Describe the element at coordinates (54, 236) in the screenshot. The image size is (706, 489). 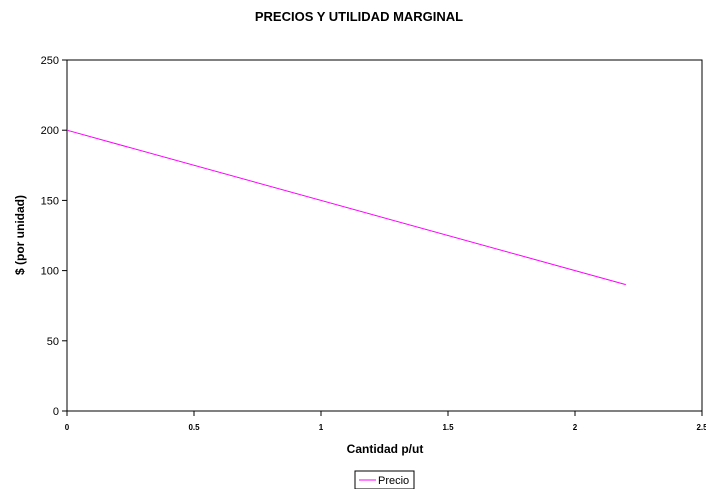
I see `y-axis: 0 50 100 150 200 250` at that location.